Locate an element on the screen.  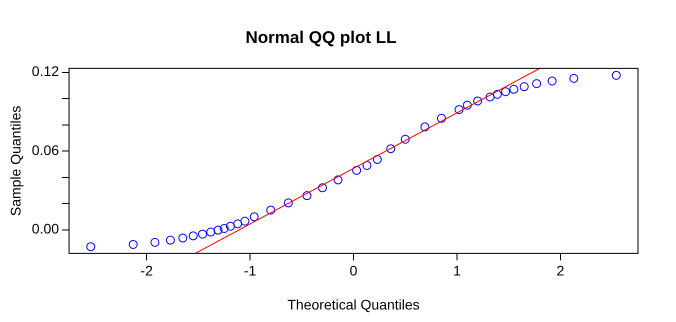
x-axis-title: Theoretical Quantiles is located at coordinates (353, 304).